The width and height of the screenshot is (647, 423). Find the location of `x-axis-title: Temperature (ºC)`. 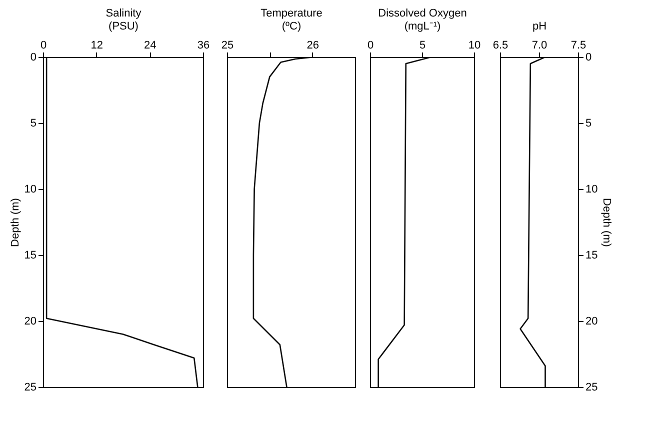

x-axis-title: Temperature (ºC) is located at coordinates (291, 20).